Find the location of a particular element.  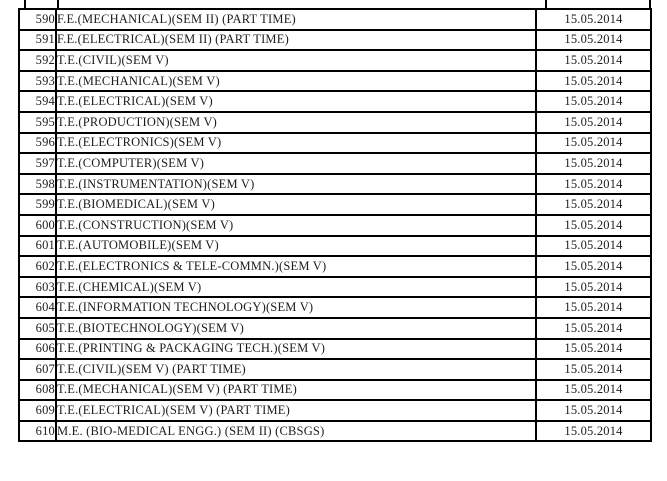

course-cell: T.E.(MECHANICAL)(SEM V) is located at coordinates (296, 81).